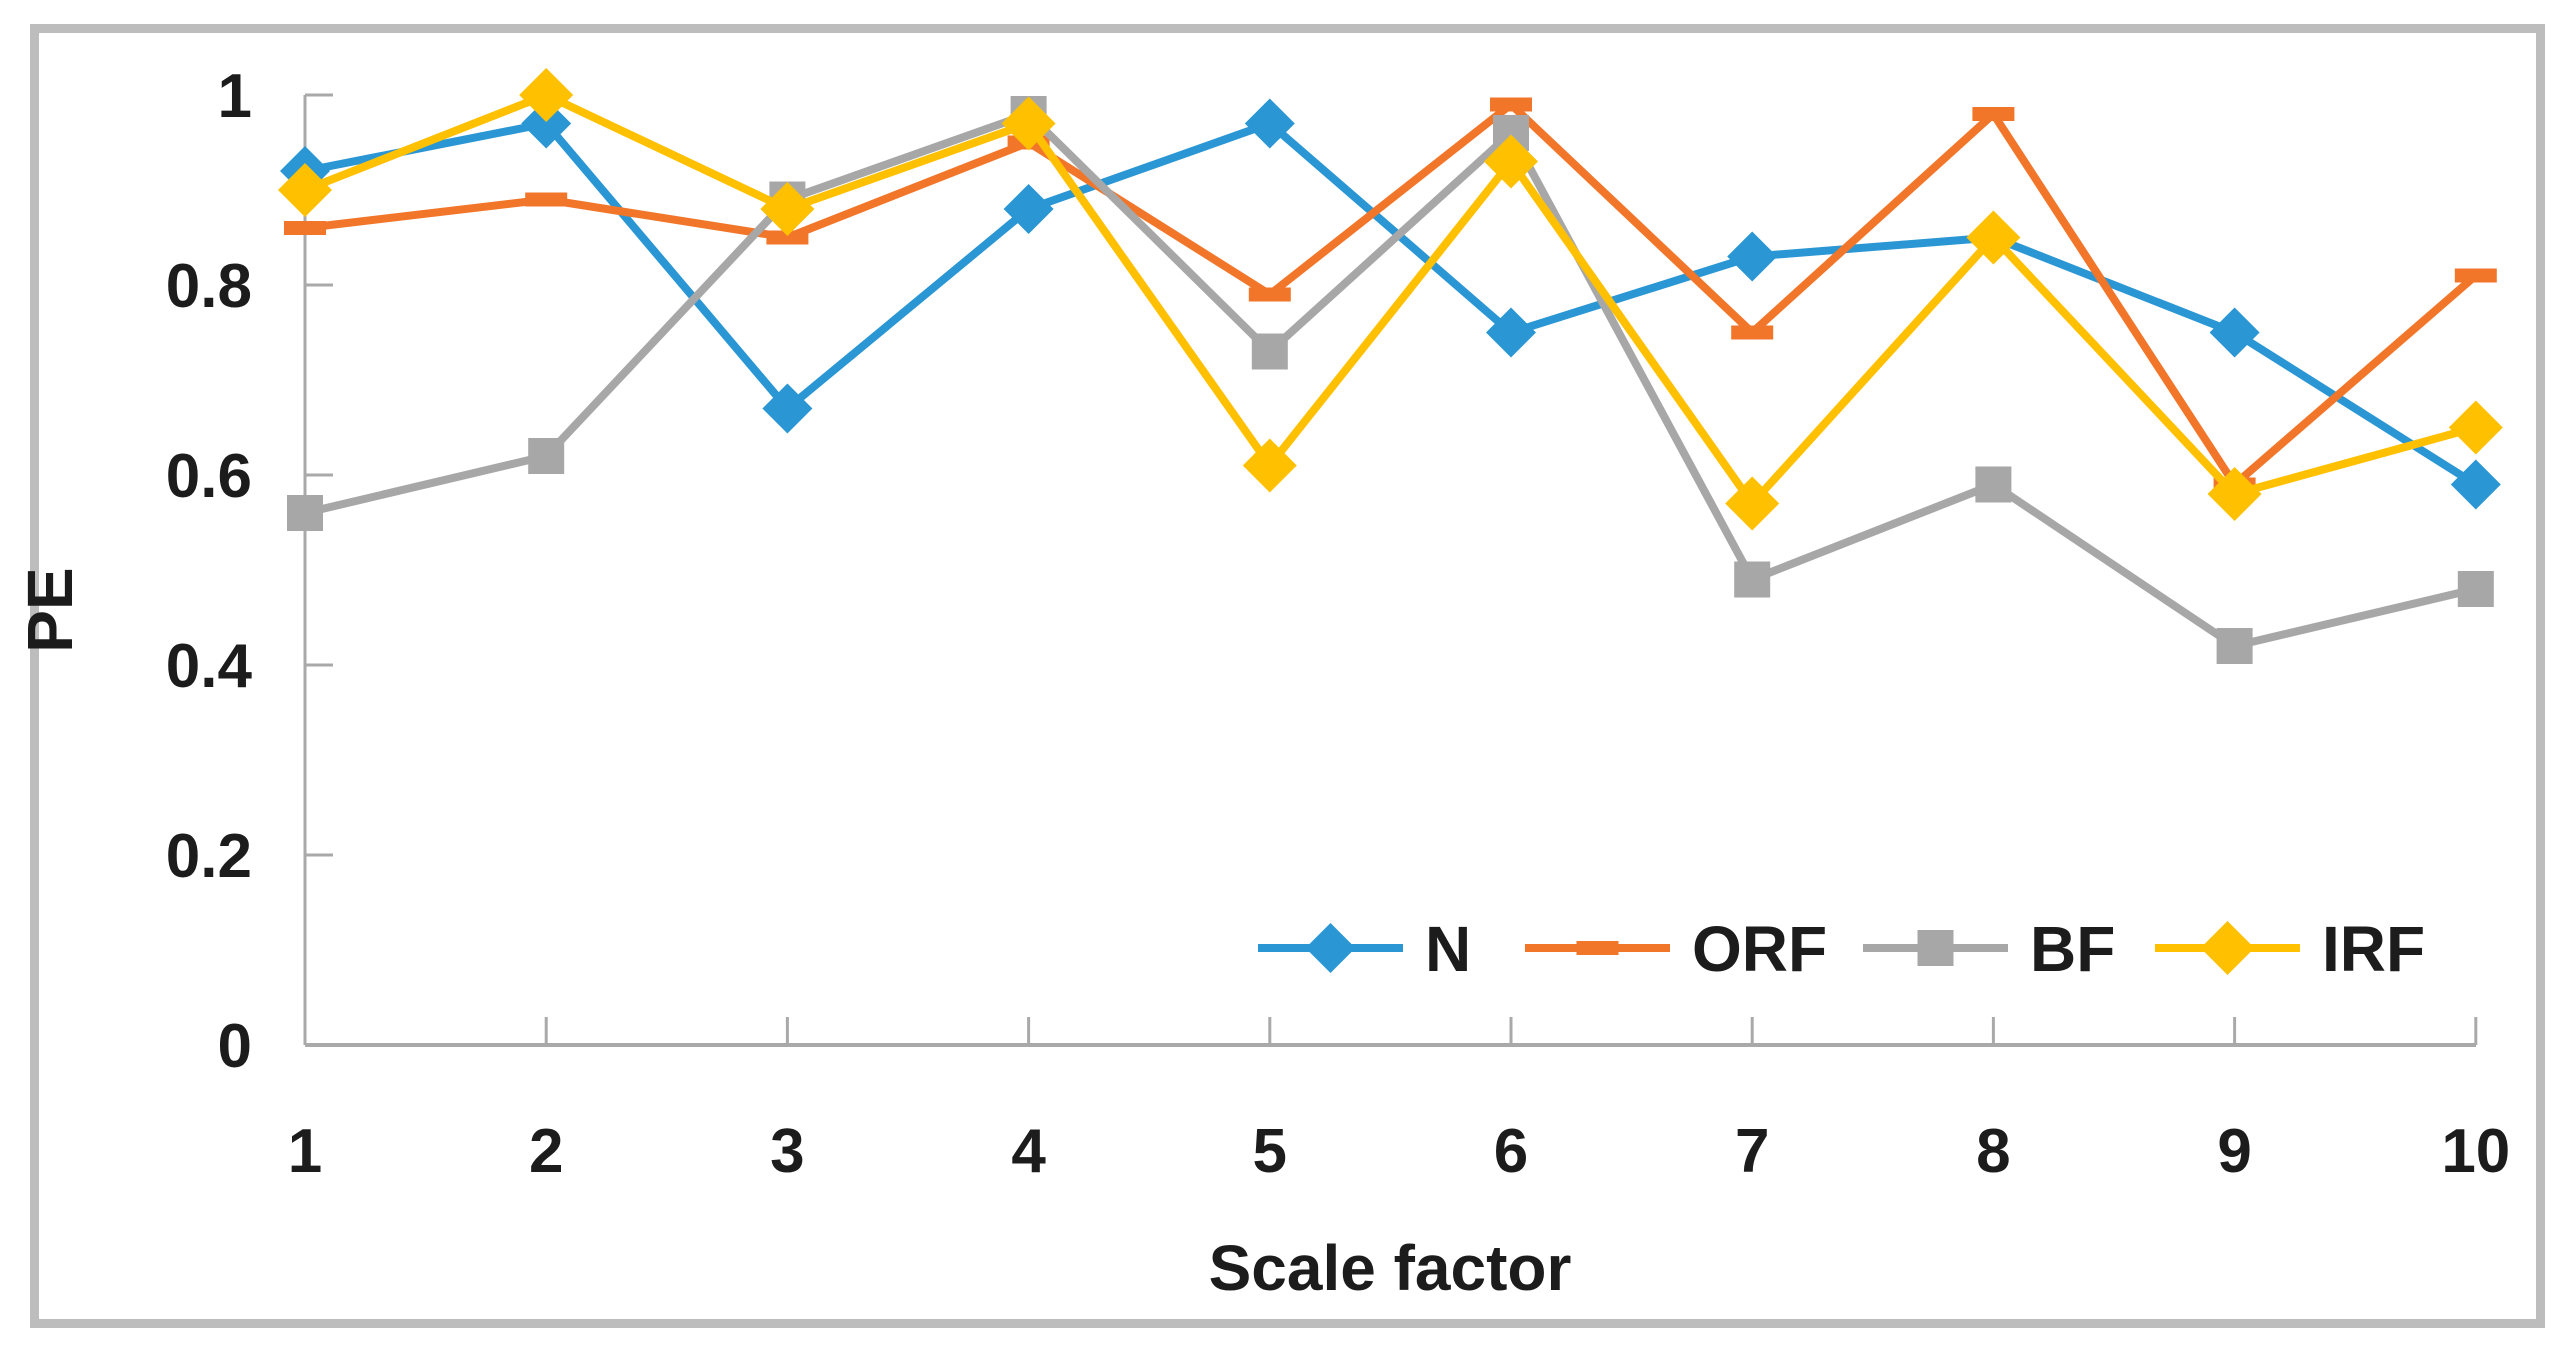  I want to click on legend-item-N: N, so click(1364, 949).